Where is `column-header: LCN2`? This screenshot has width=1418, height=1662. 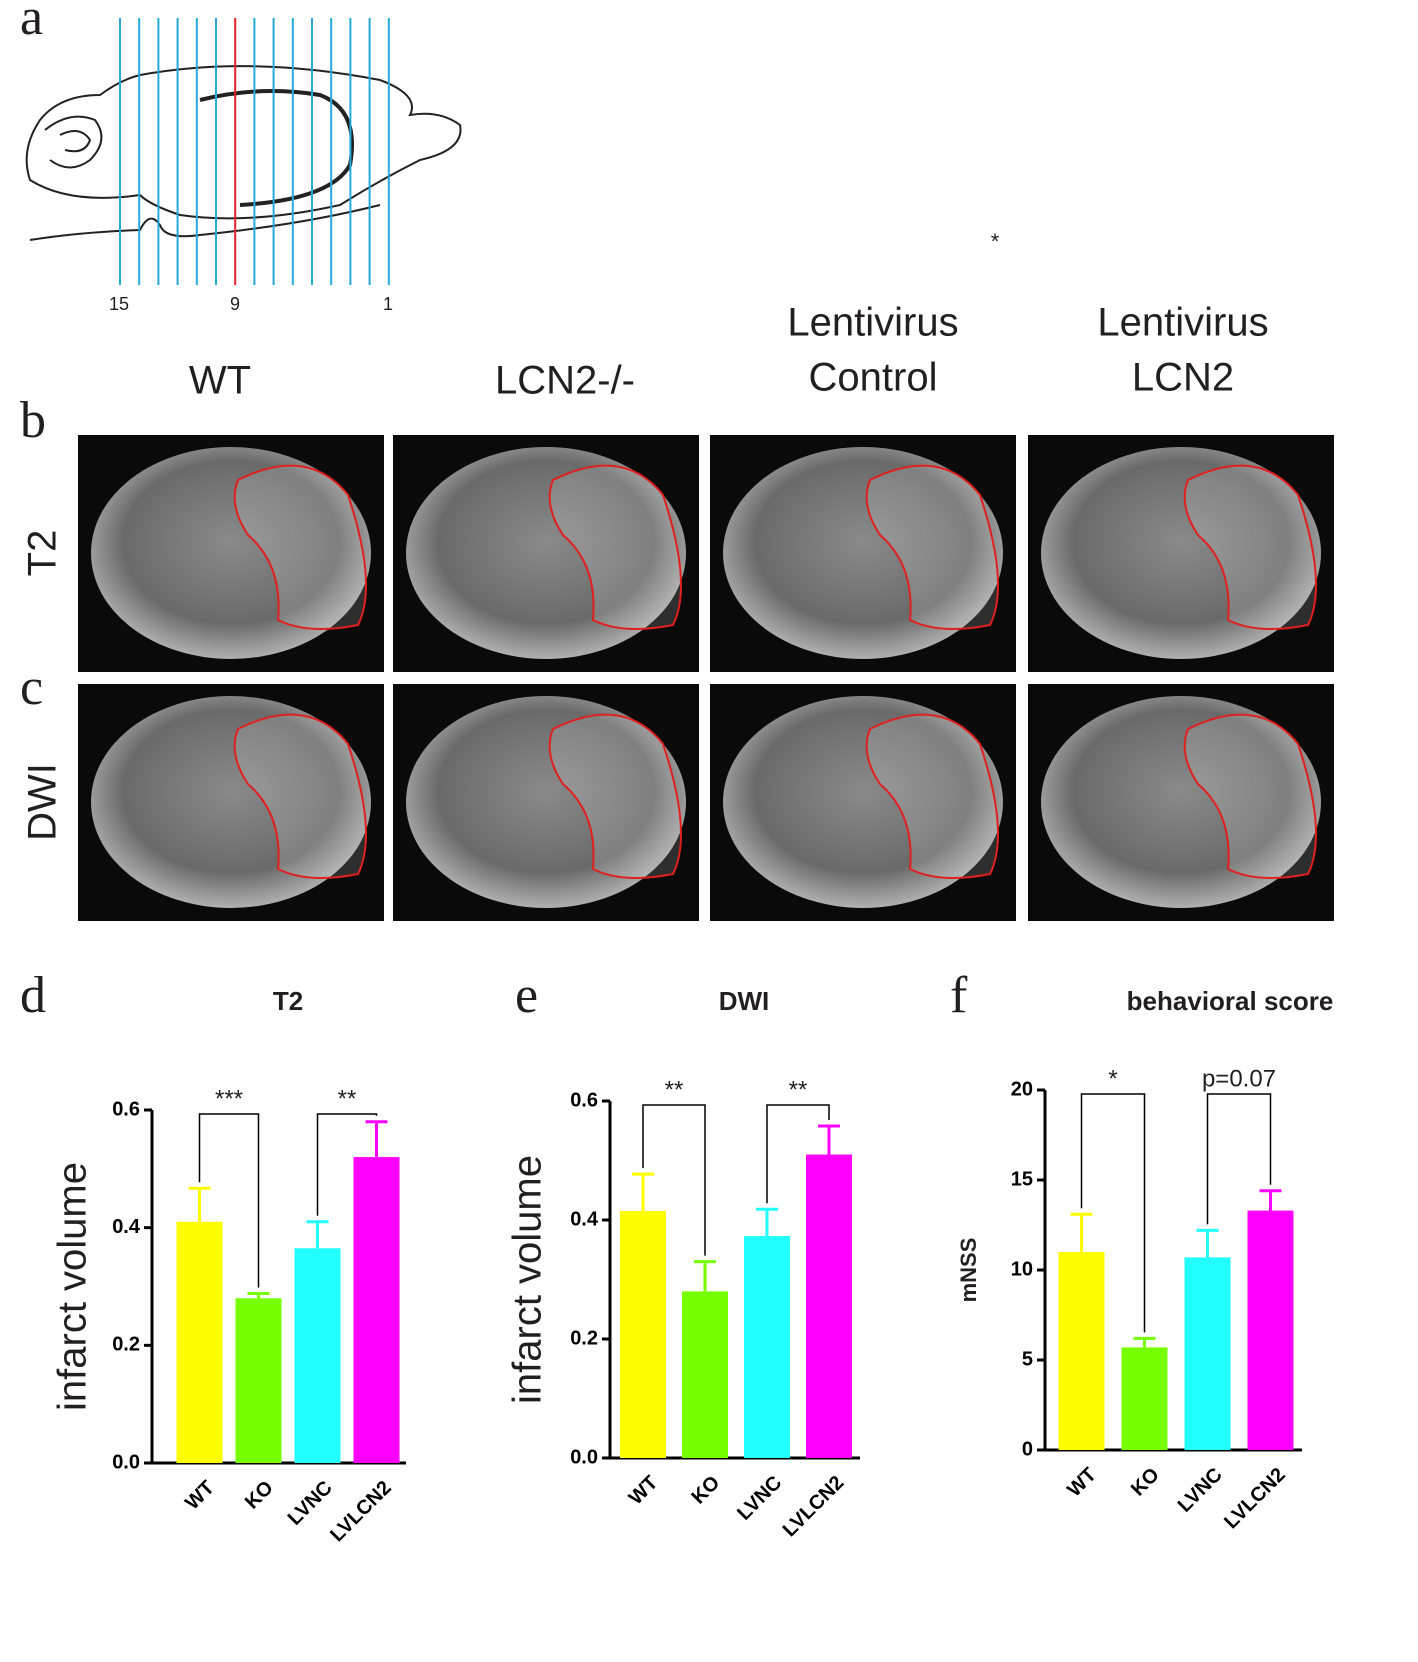
column-header: LCN2 is located at coordinates (1183, 378).